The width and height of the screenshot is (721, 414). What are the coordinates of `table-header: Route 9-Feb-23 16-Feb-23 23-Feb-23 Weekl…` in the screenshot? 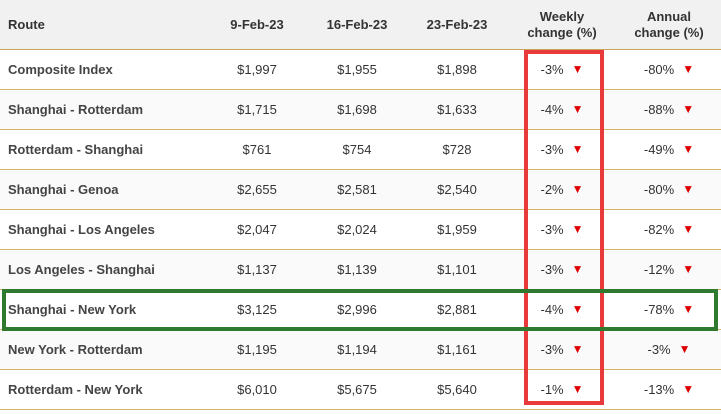 It's located at (360, 25).